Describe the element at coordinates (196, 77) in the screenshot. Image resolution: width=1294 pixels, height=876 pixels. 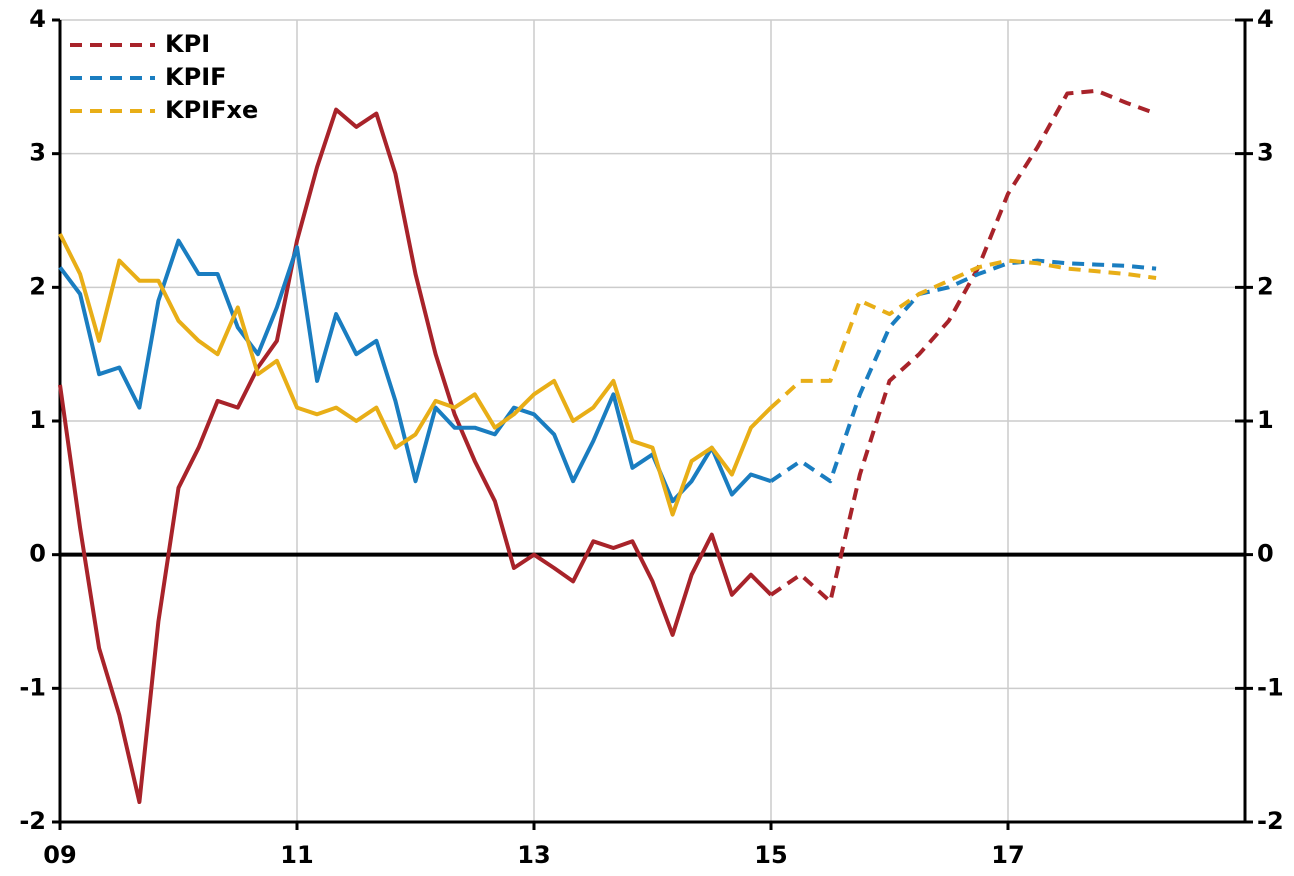
I see `legend-label: KPIF` at that location.